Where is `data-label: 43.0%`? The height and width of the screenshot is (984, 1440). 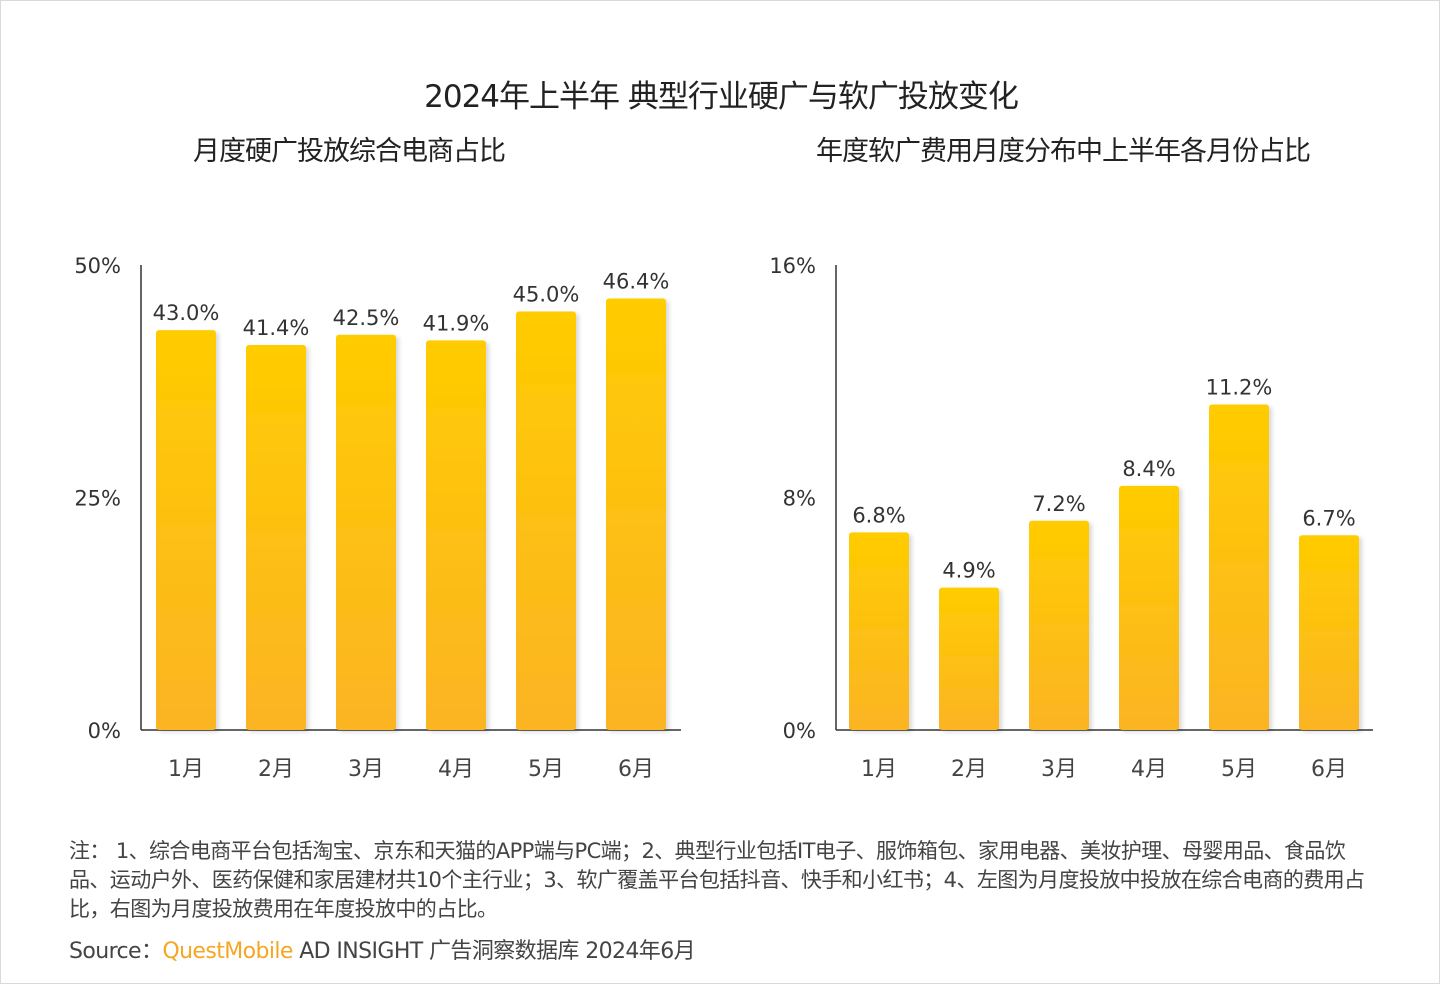
data-label: 43.0% is located at coordinates (186, 313).